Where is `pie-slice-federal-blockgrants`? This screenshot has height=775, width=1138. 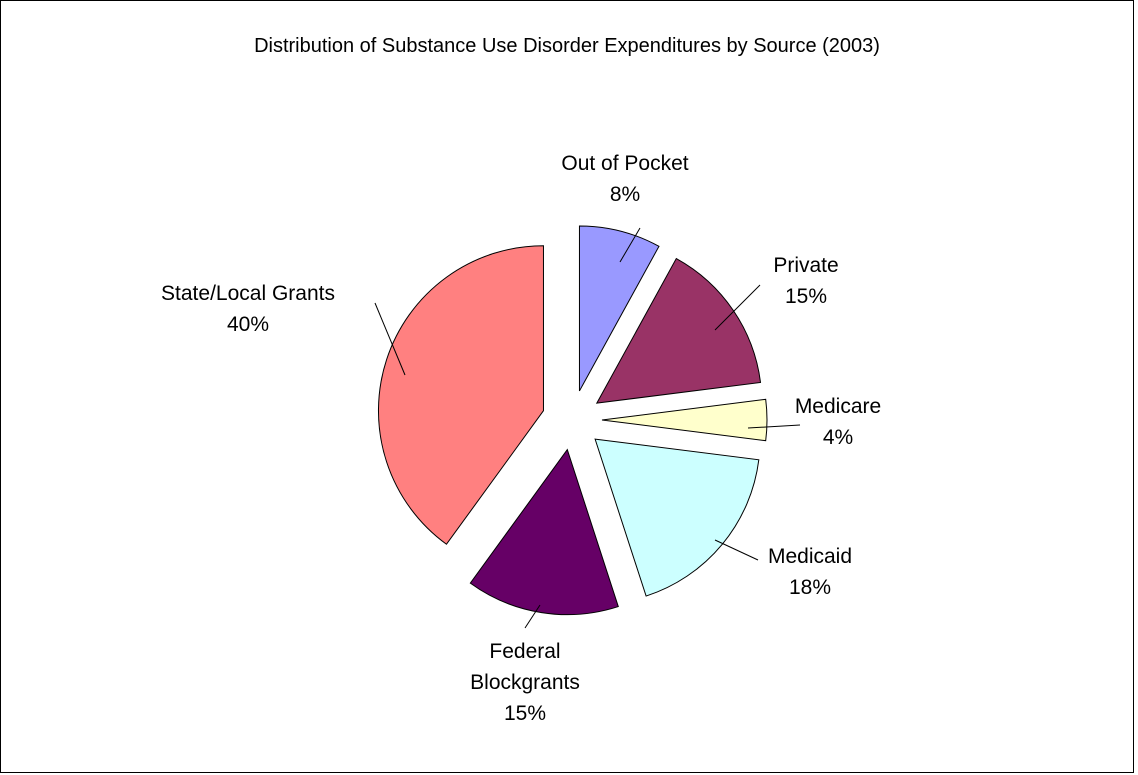 pie-slice-federal-blockgrants is located at coordinates (544, 532).